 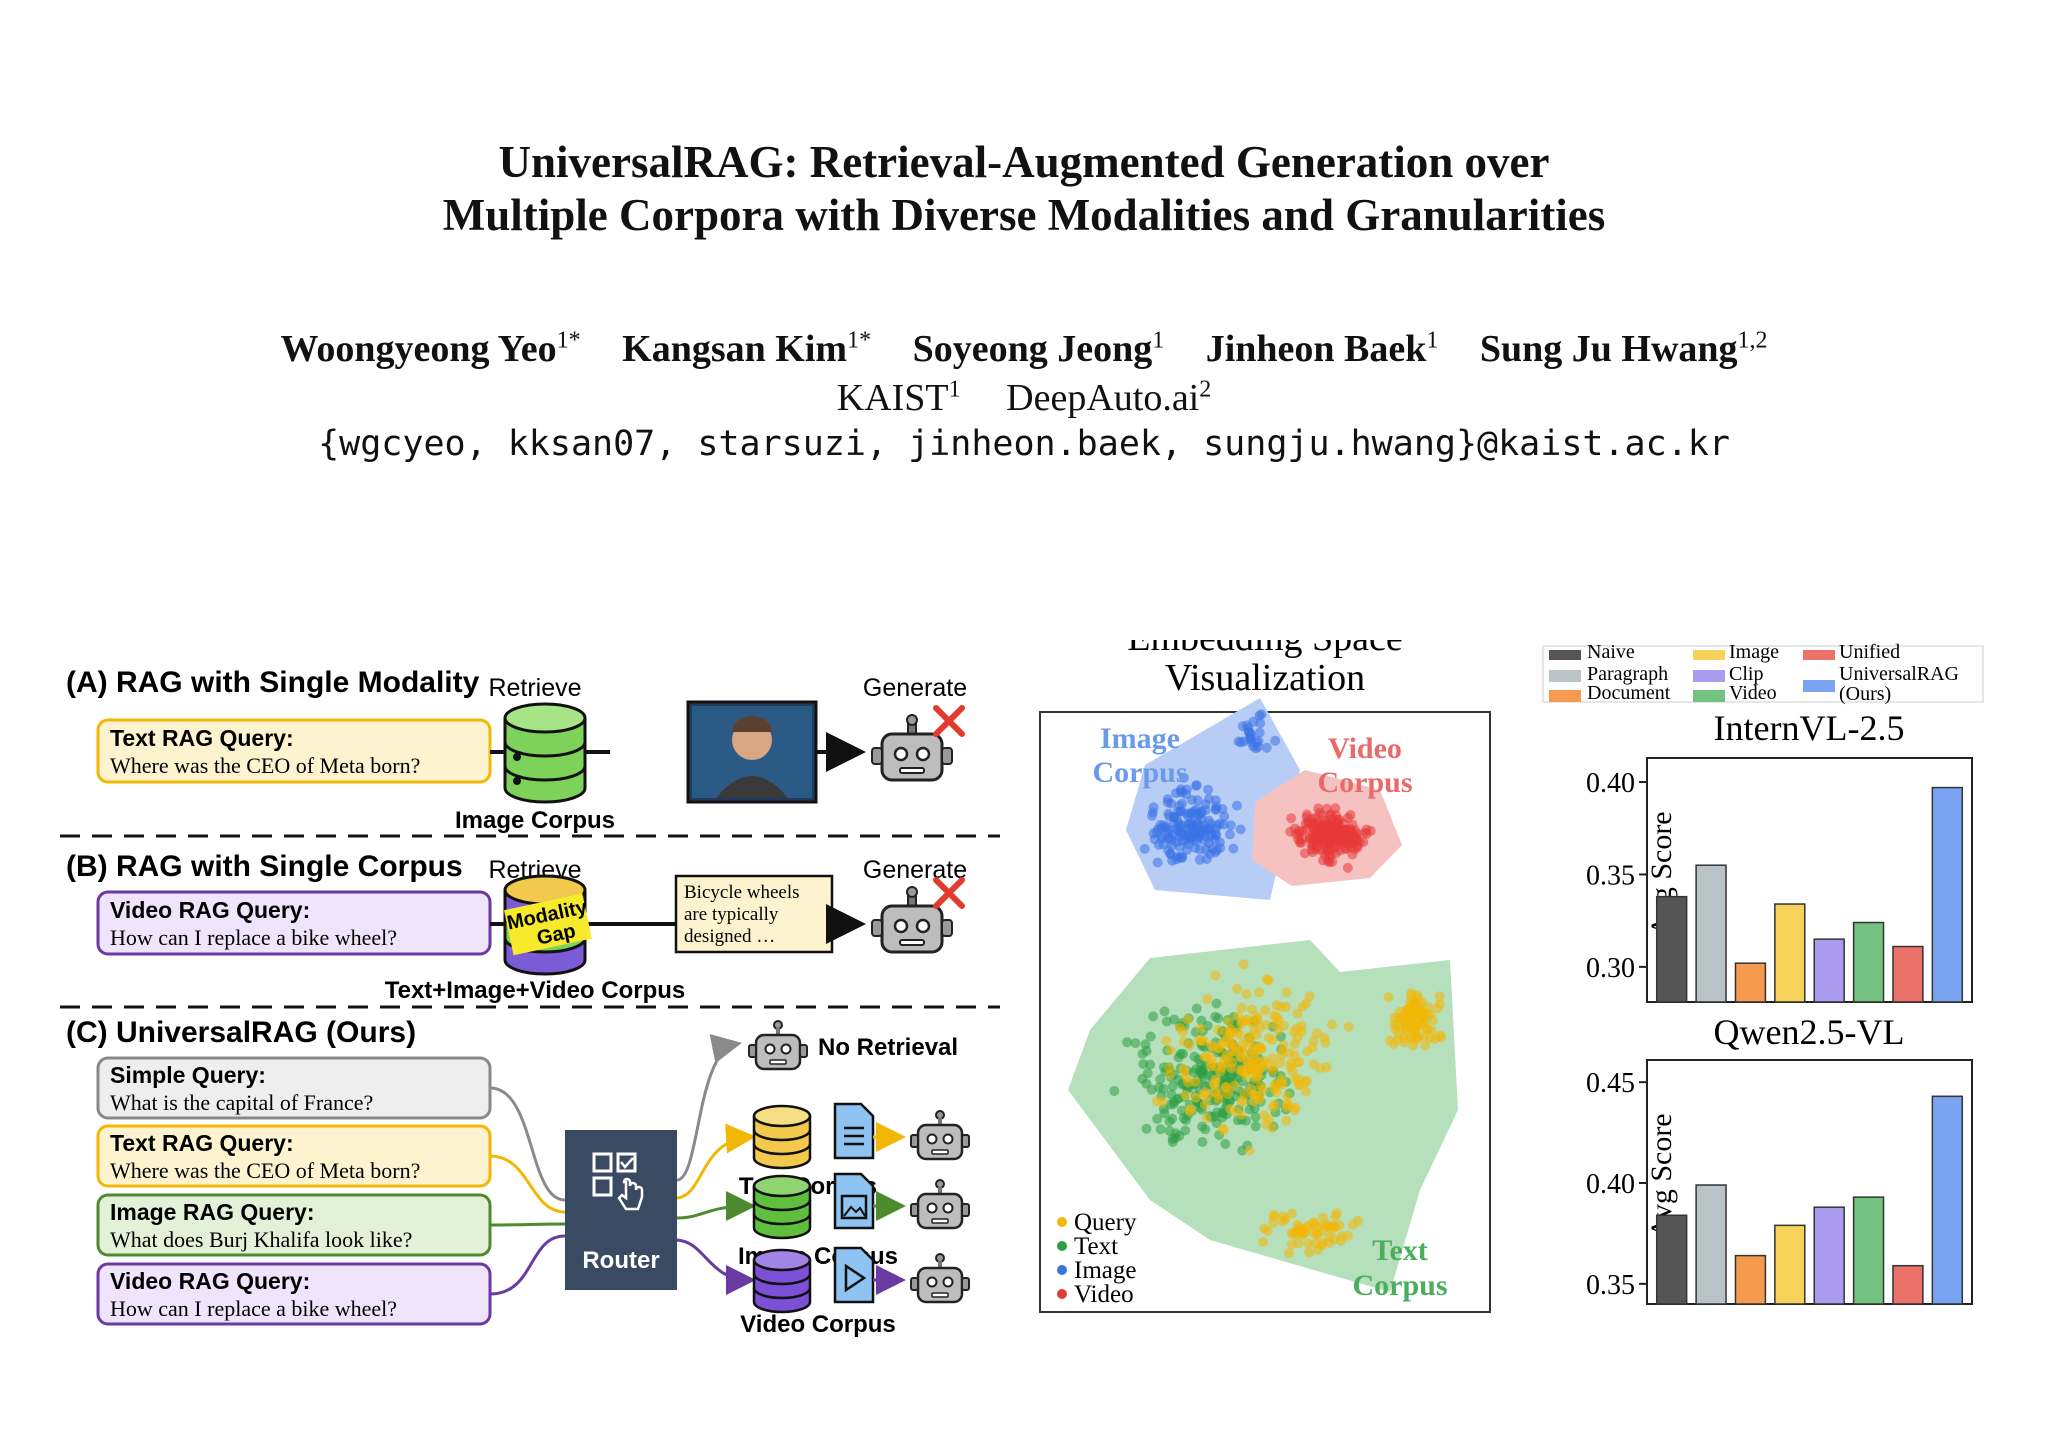 I want to click on svg-text: Image RAG Query:, so click(x=212, y=1212).